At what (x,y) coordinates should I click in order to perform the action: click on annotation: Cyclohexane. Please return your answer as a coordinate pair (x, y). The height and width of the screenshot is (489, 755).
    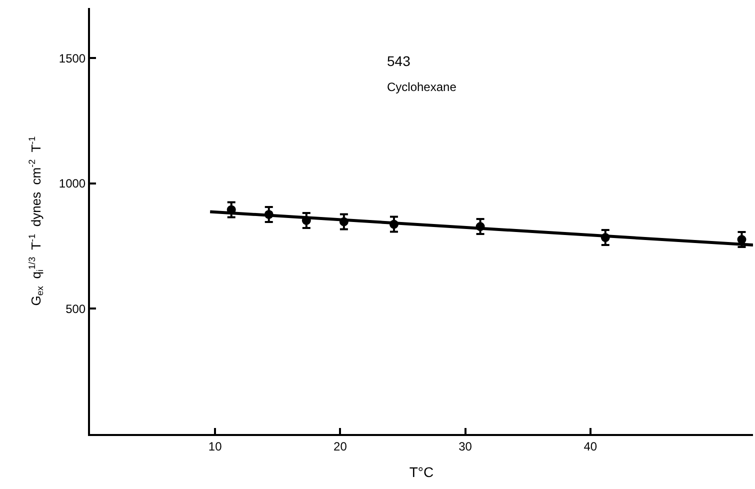
    Looking at the image, I should click on (422, 87).